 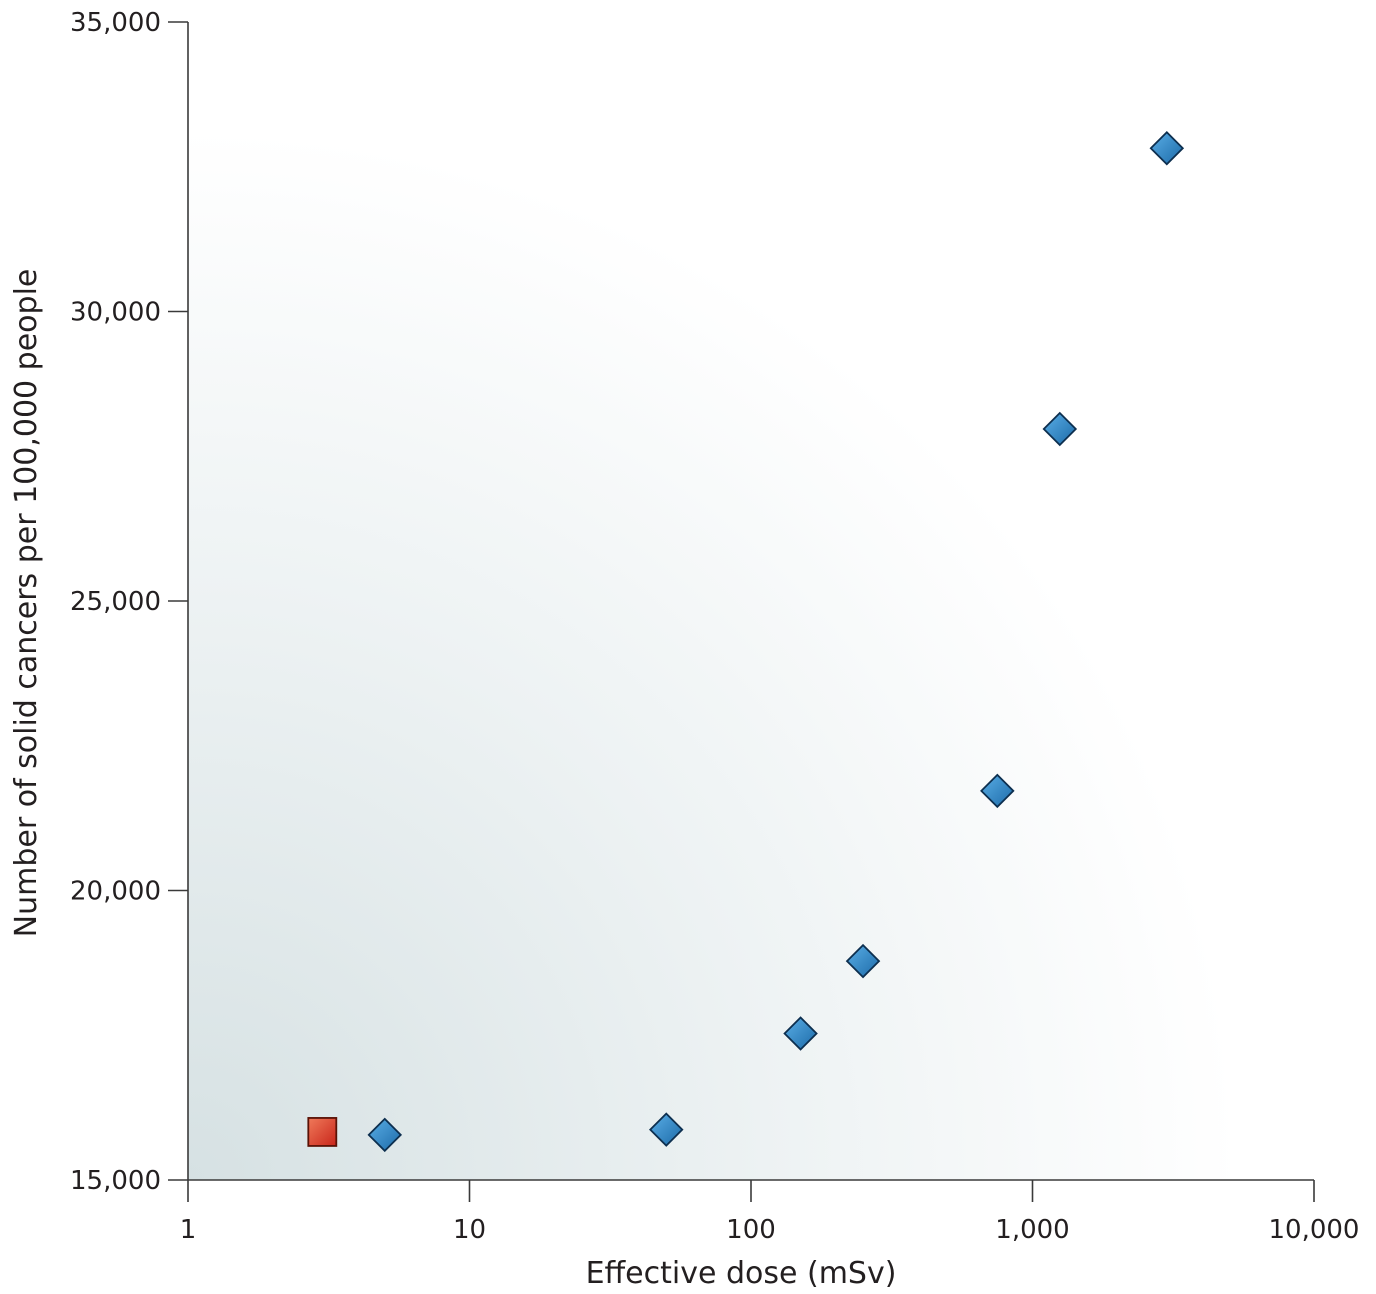 What do you see at coordinates (188, 1230) in the screenshot?
I see `x-tick-label: 1` at bounding box center [188, 1230].